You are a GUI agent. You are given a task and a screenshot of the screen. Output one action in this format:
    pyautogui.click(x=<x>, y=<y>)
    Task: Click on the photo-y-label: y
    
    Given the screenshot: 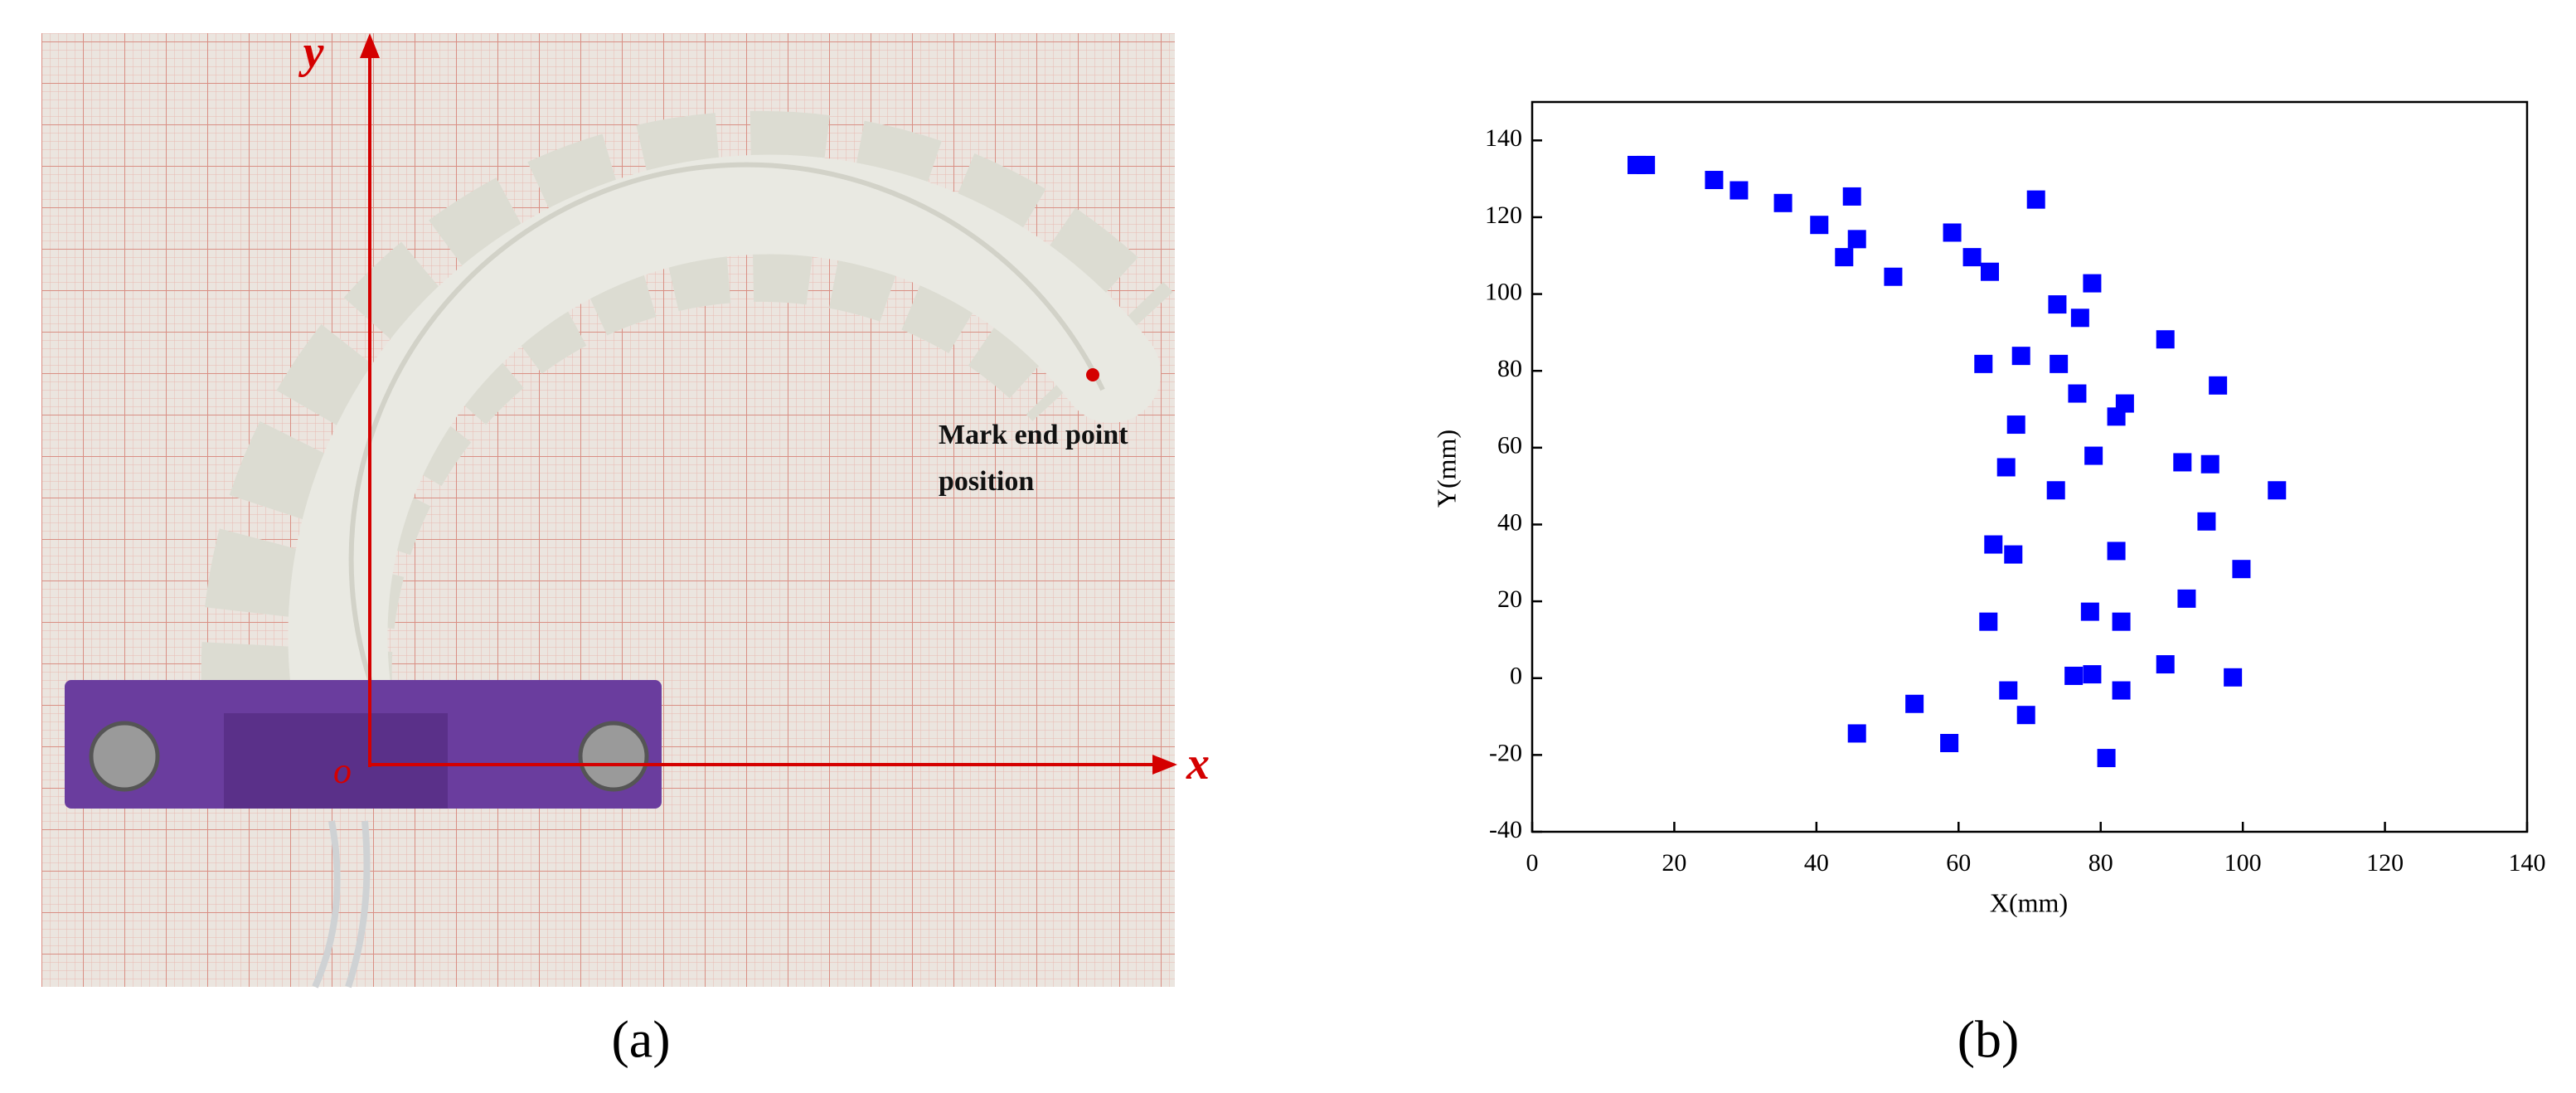 What is the action you would take?
    pyautogui.click(x=311, y=52)
    